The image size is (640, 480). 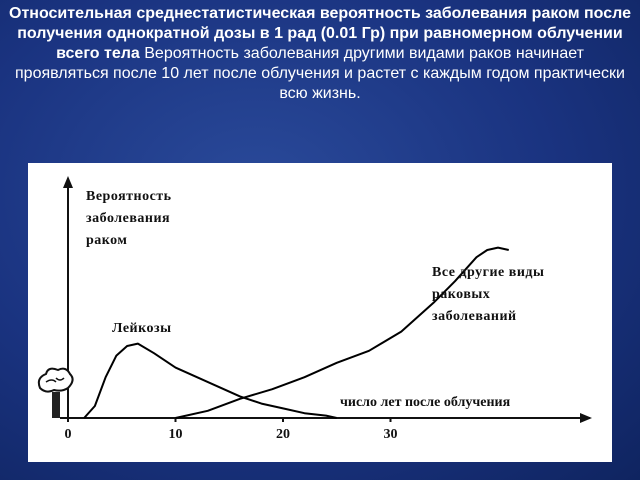 I want to click on x-tick-label: 20, so click(x=283, y=434).